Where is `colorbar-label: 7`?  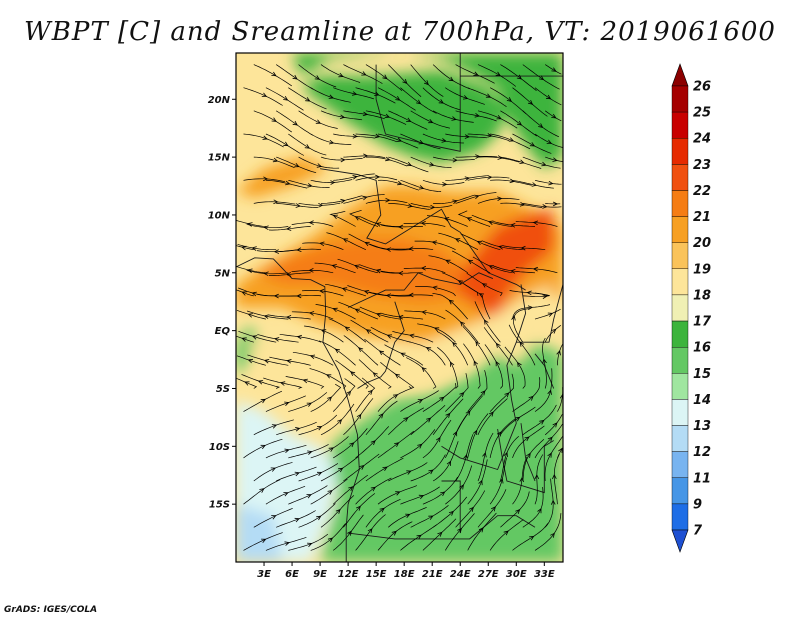 colorbar-label: 7 is located at coordinates (698, 531).